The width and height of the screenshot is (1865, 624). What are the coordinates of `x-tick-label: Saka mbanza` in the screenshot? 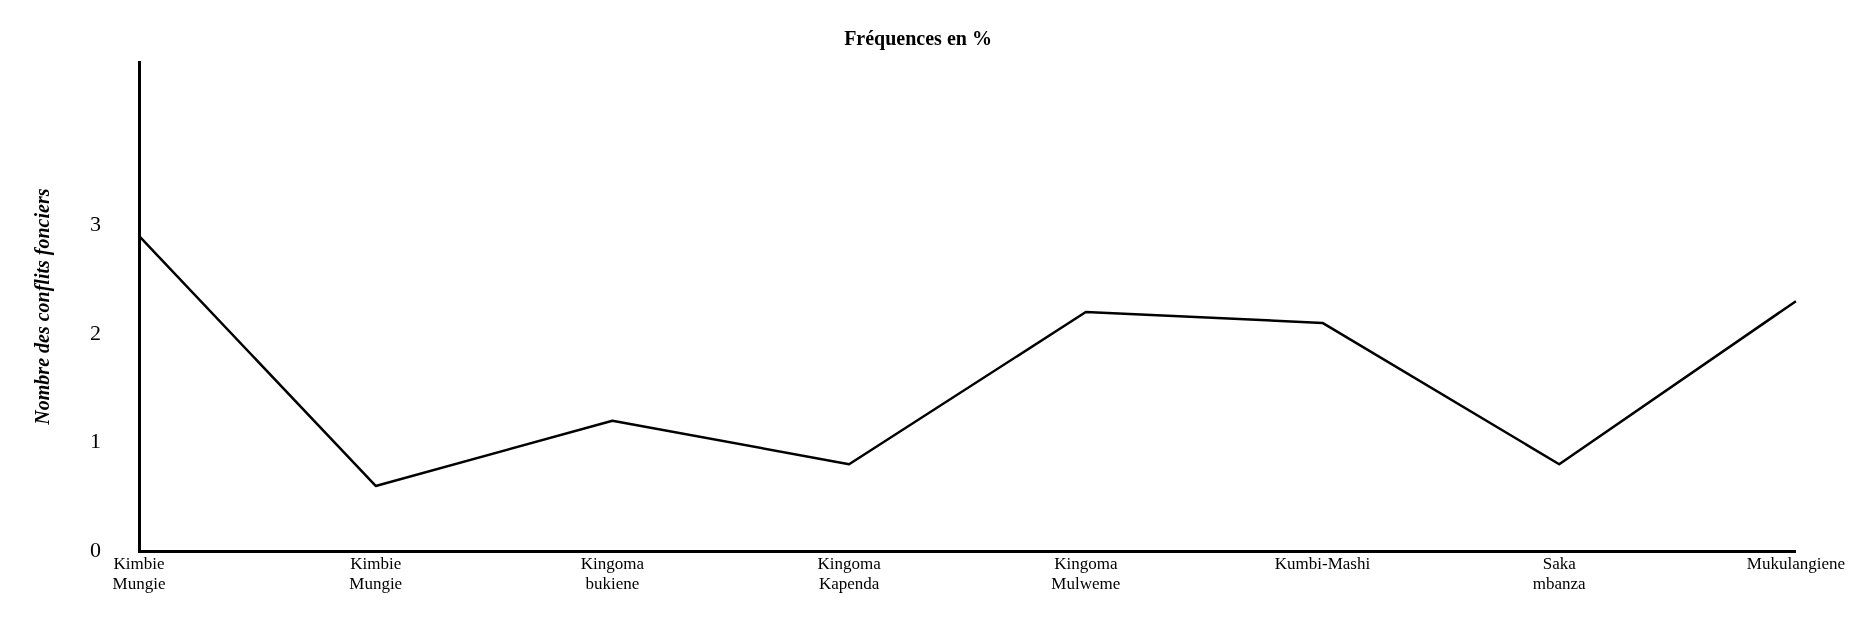 It's located at (1559, 573).